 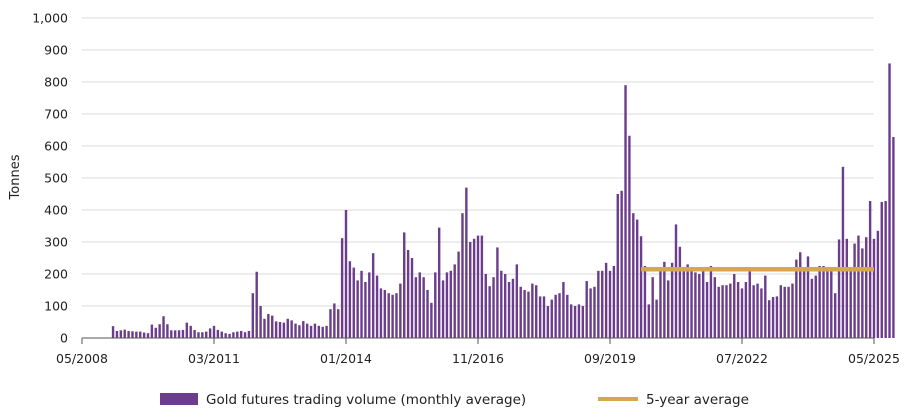 I want to click on y-tick-label: 0, so click(x=64, y=338).